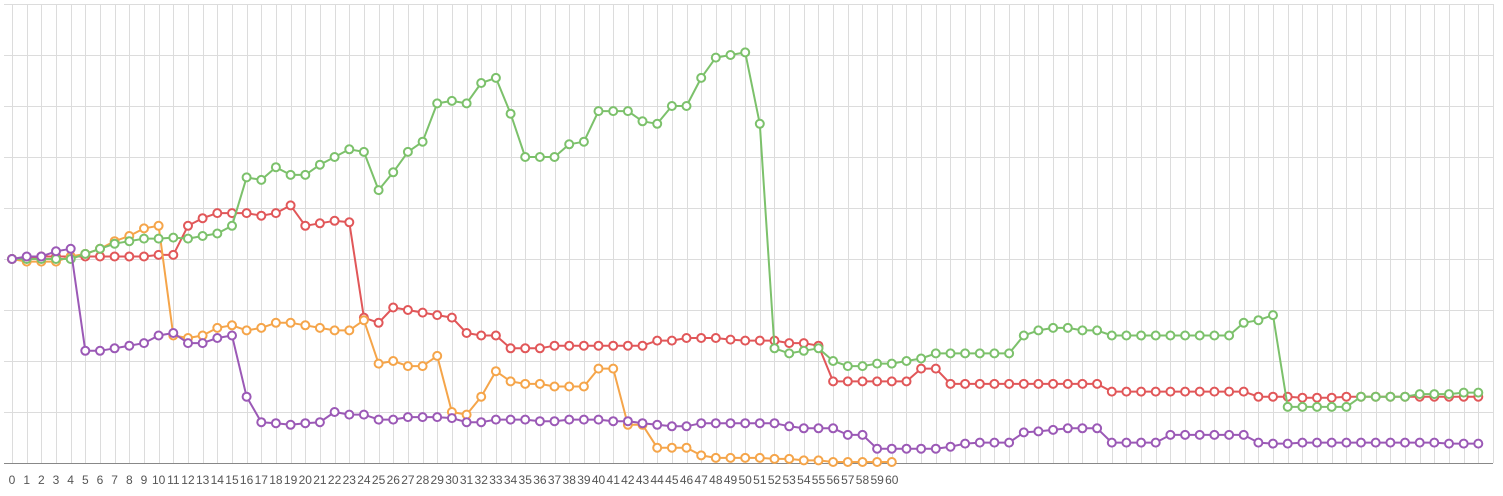  Describe the element at coordinates (584, 480) in the screenshot. I see `x-tick-label: 39` at that location.